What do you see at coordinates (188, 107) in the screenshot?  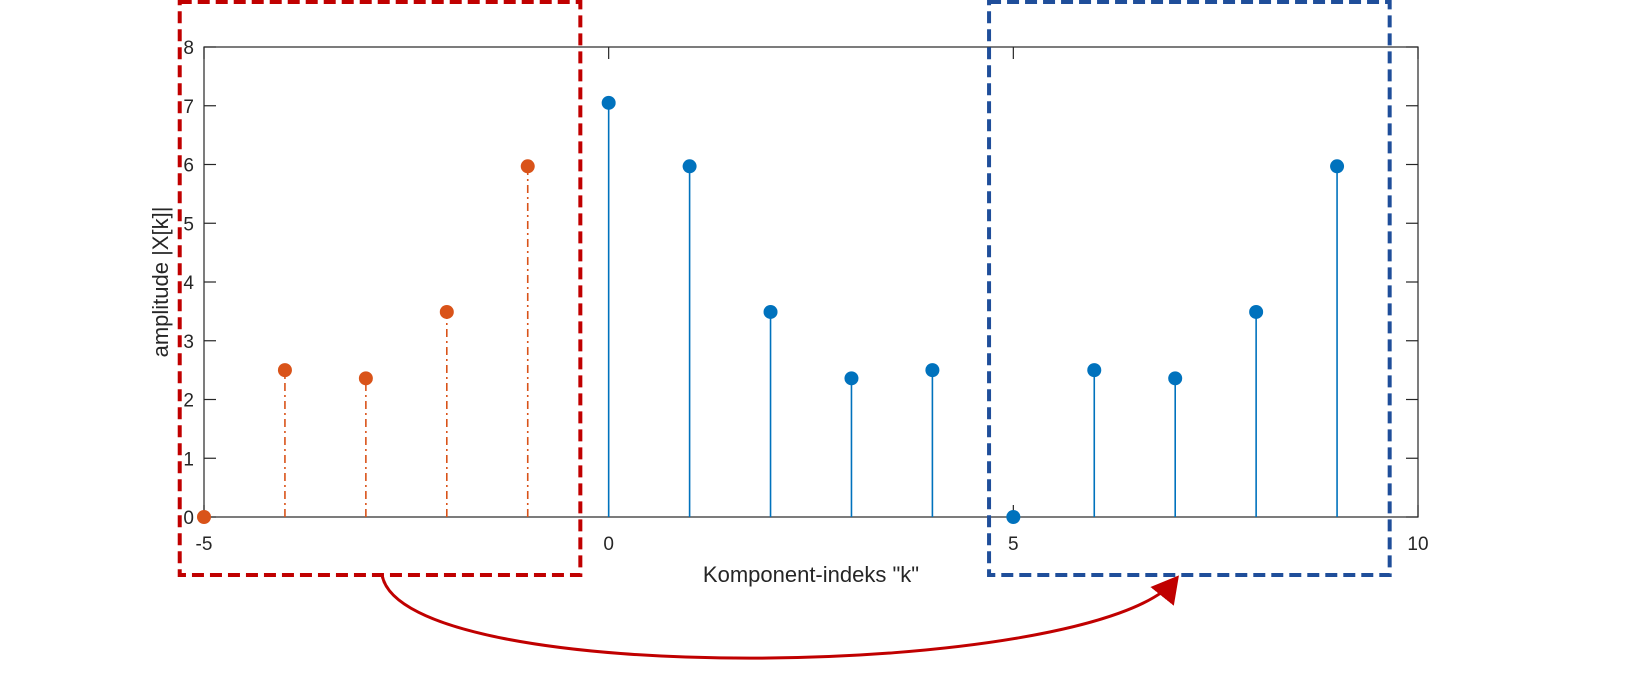 I see `y-tick-label: 7` at bounding box center [188, 107].